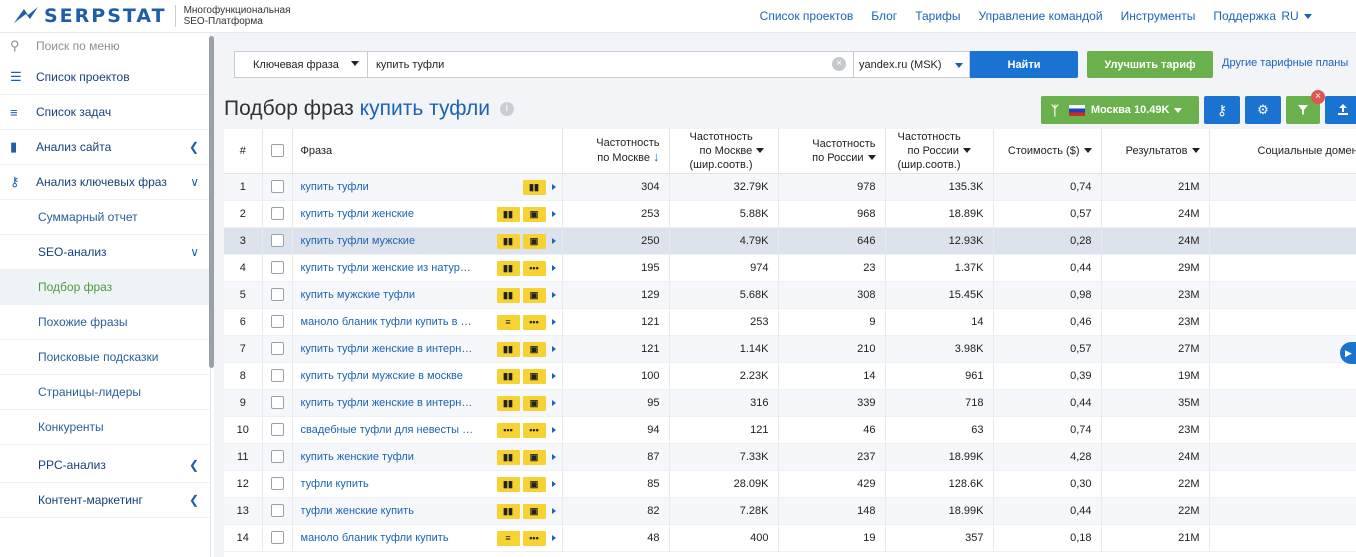  I want to click on nav-blog: Блог, so click(884, 16).